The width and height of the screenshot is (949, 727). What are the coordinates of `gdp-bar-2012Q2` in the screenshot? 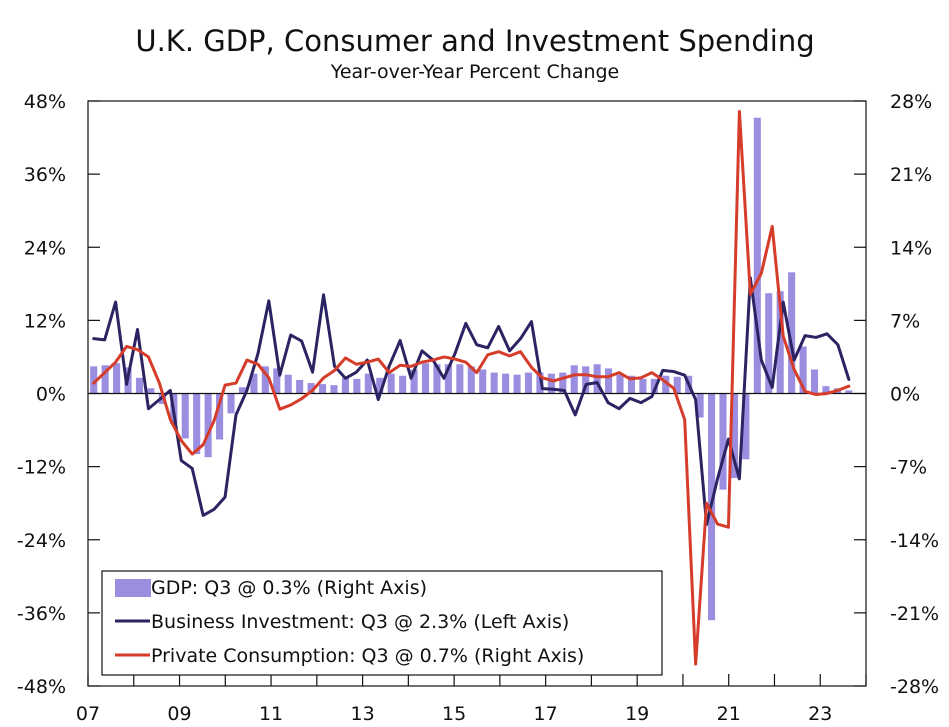 It's located at (334, 389).